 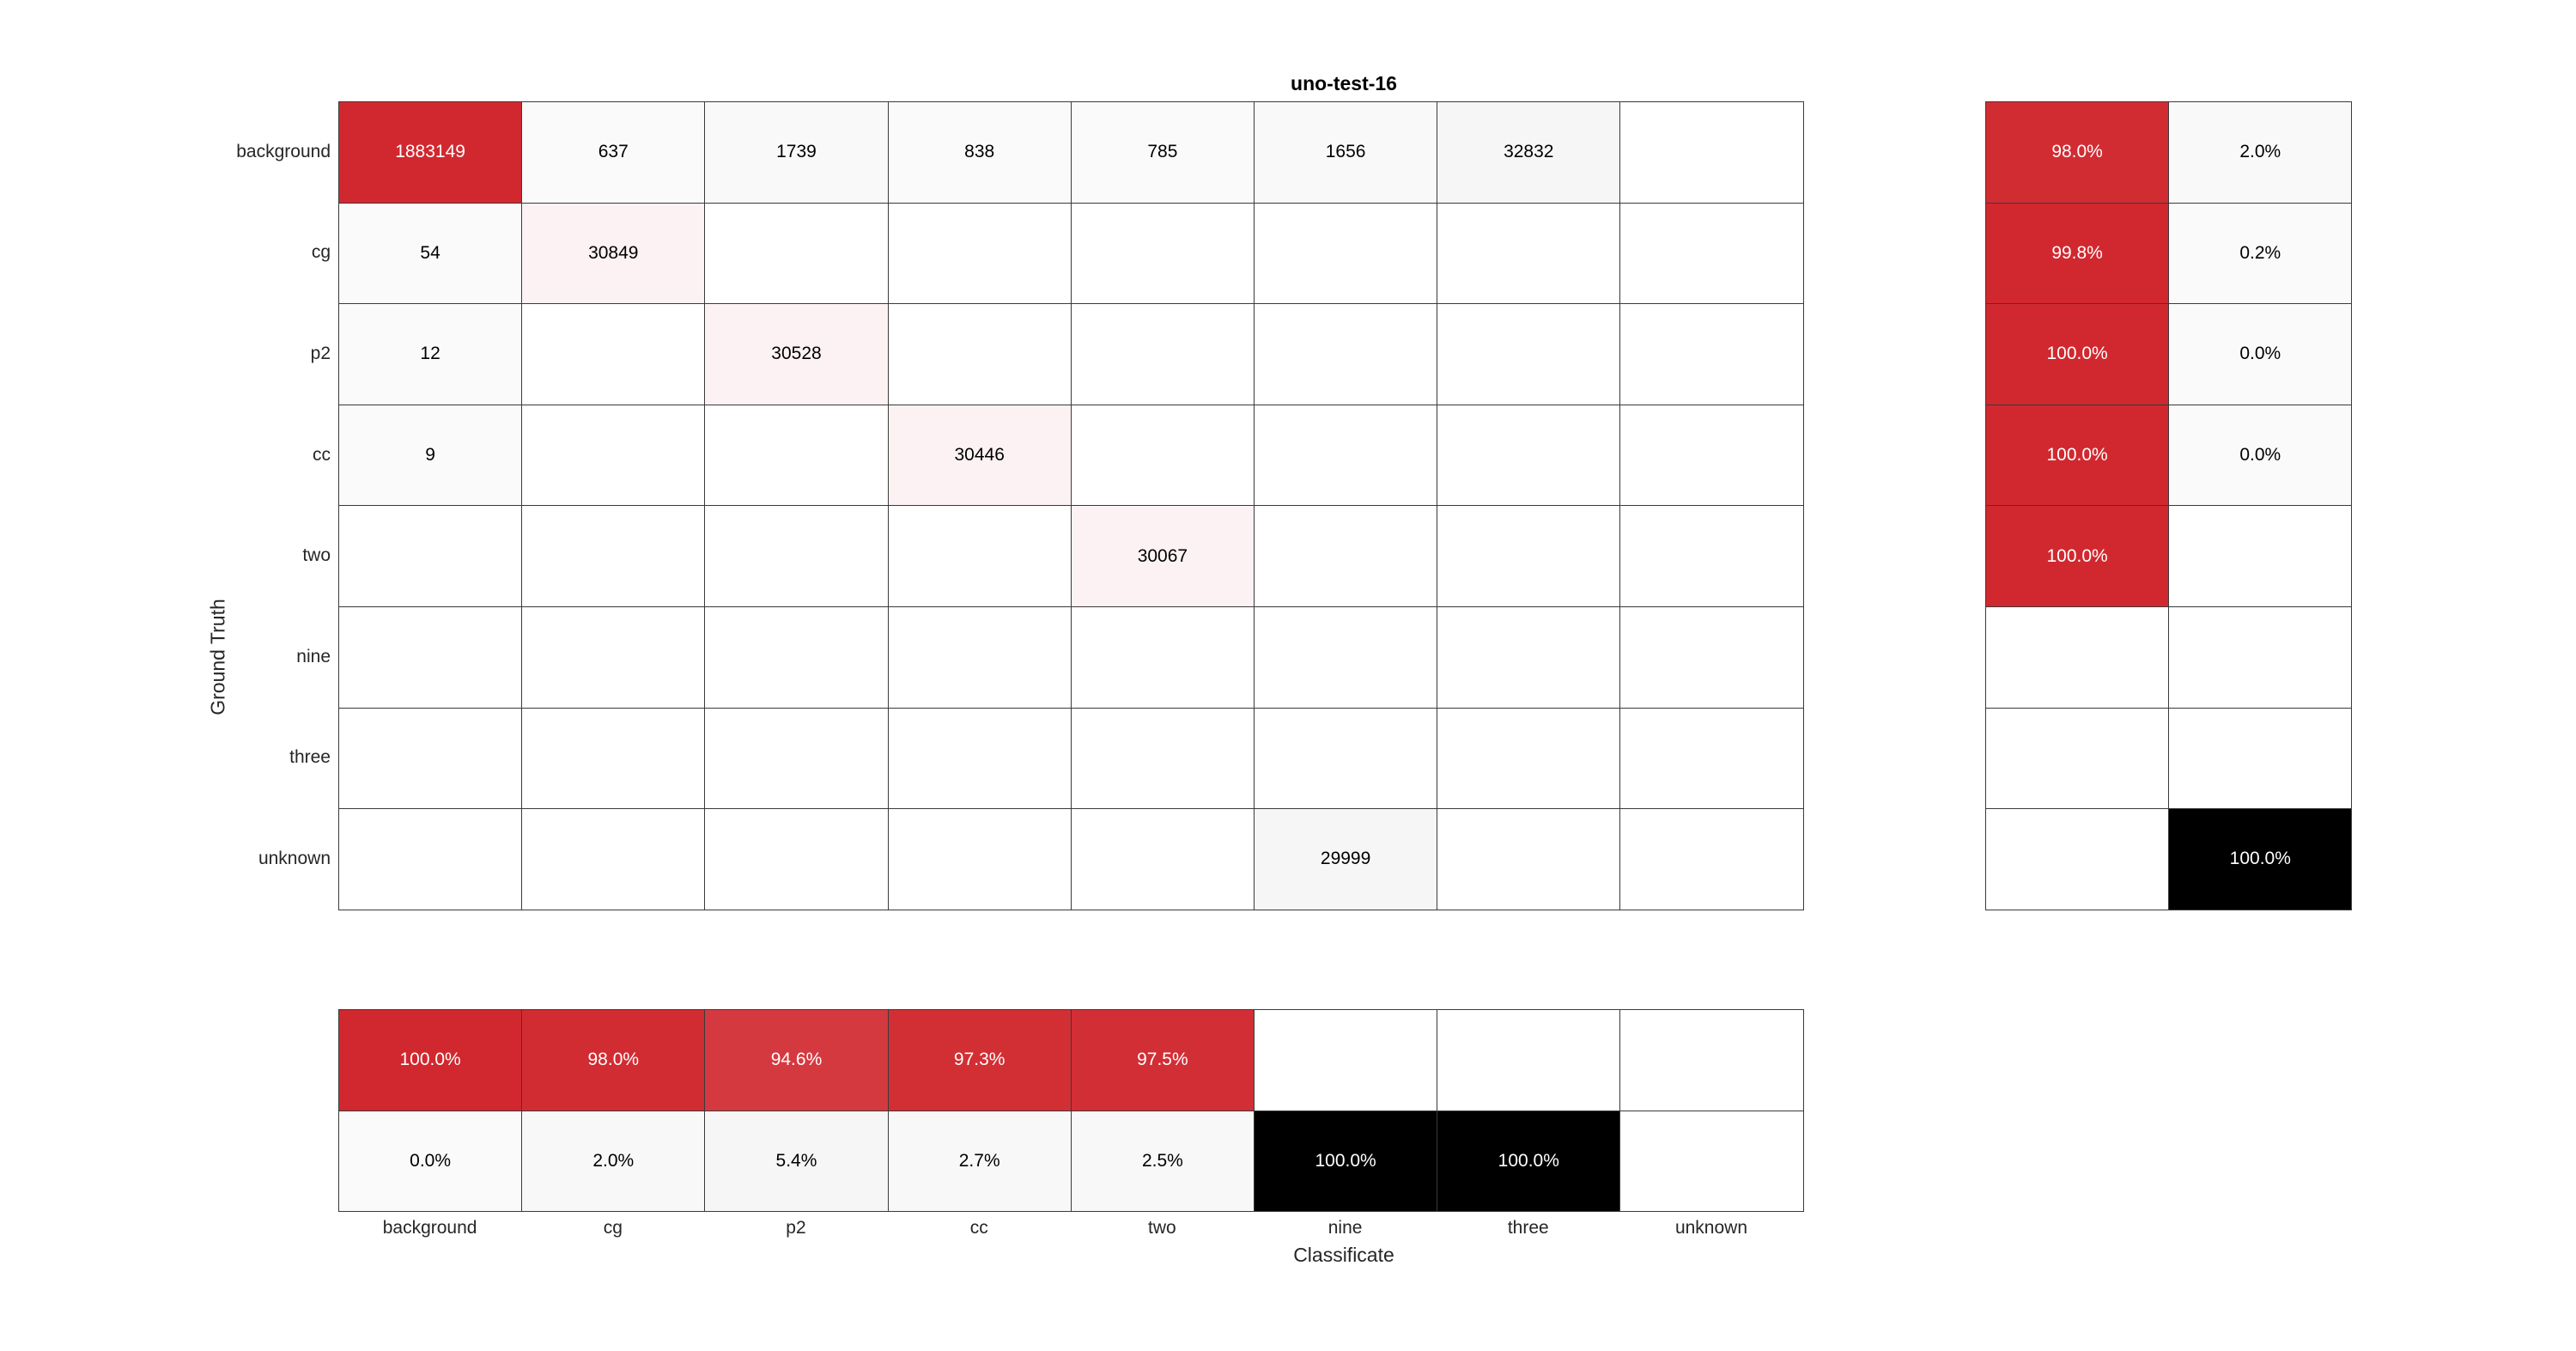 I want to click on column-summary-correct-cell: 94.6%, so click(x=797, y=1060).